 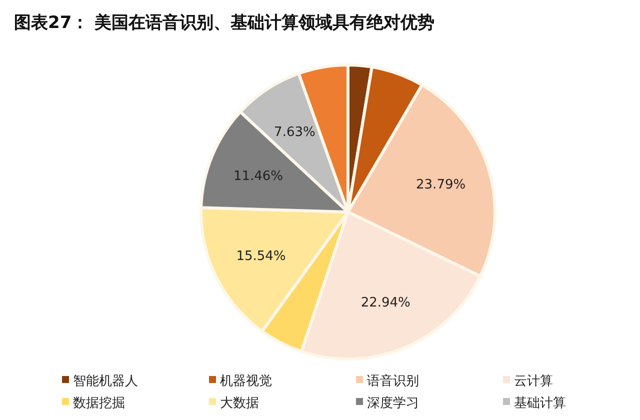 I want to click on data-label: 15.54%, so click(x=261, y=256).